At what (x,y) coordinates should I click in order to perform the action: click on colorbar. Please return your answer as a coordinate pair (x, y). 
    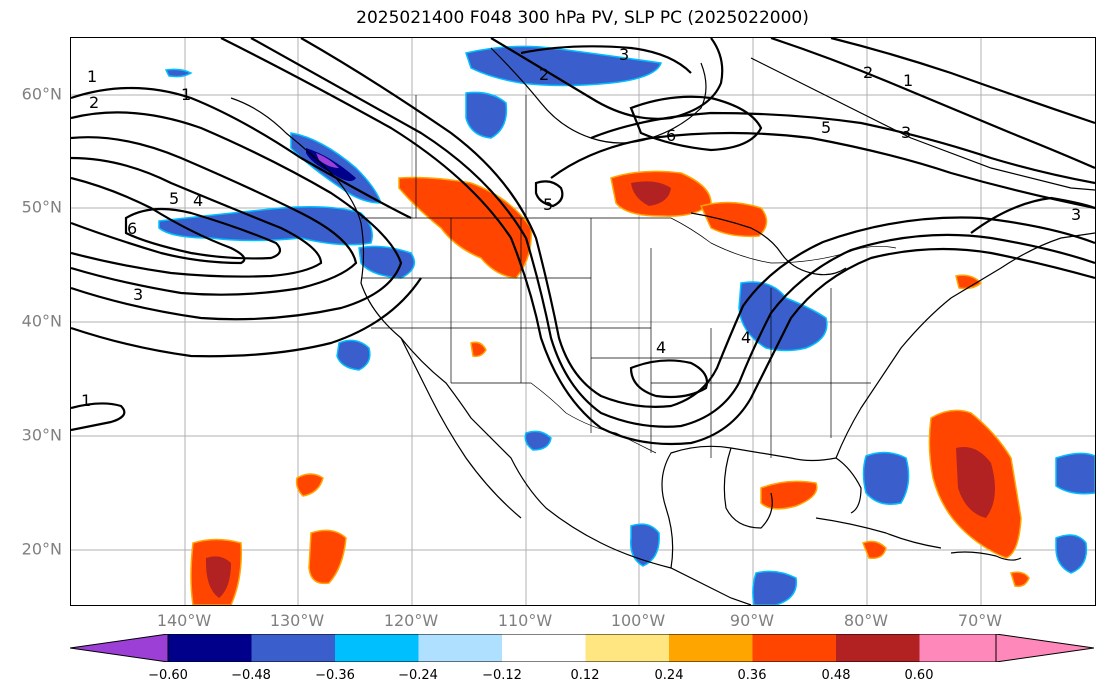
    Looking at the image, I should click on (582, 648).